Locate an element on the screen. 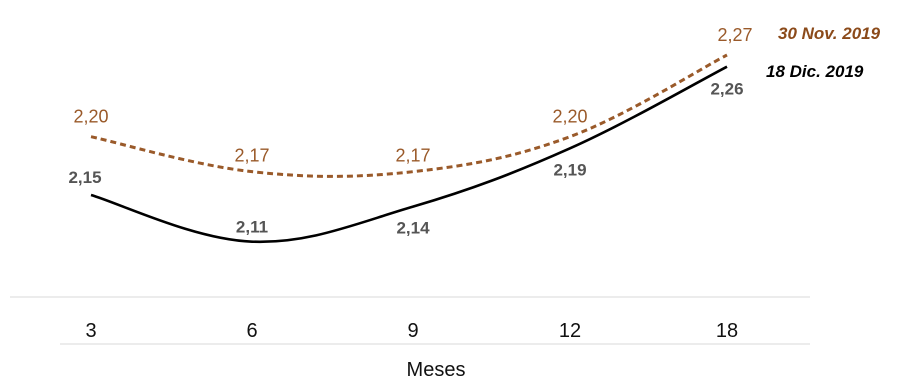  x-tick-label-4: 12 is located at coordinates (570, 331).